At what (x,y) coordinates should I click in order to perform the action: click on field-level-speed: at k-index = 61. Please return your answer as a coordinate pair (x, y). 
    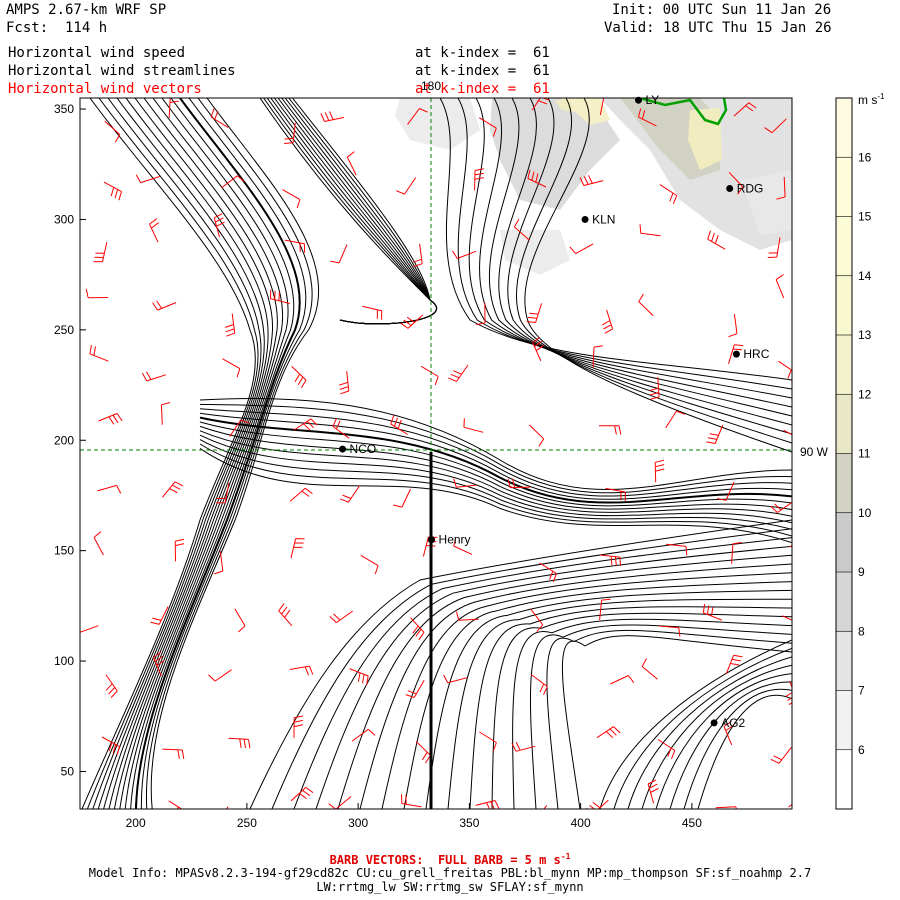
    Looking at the image, I should click on (482, 53).